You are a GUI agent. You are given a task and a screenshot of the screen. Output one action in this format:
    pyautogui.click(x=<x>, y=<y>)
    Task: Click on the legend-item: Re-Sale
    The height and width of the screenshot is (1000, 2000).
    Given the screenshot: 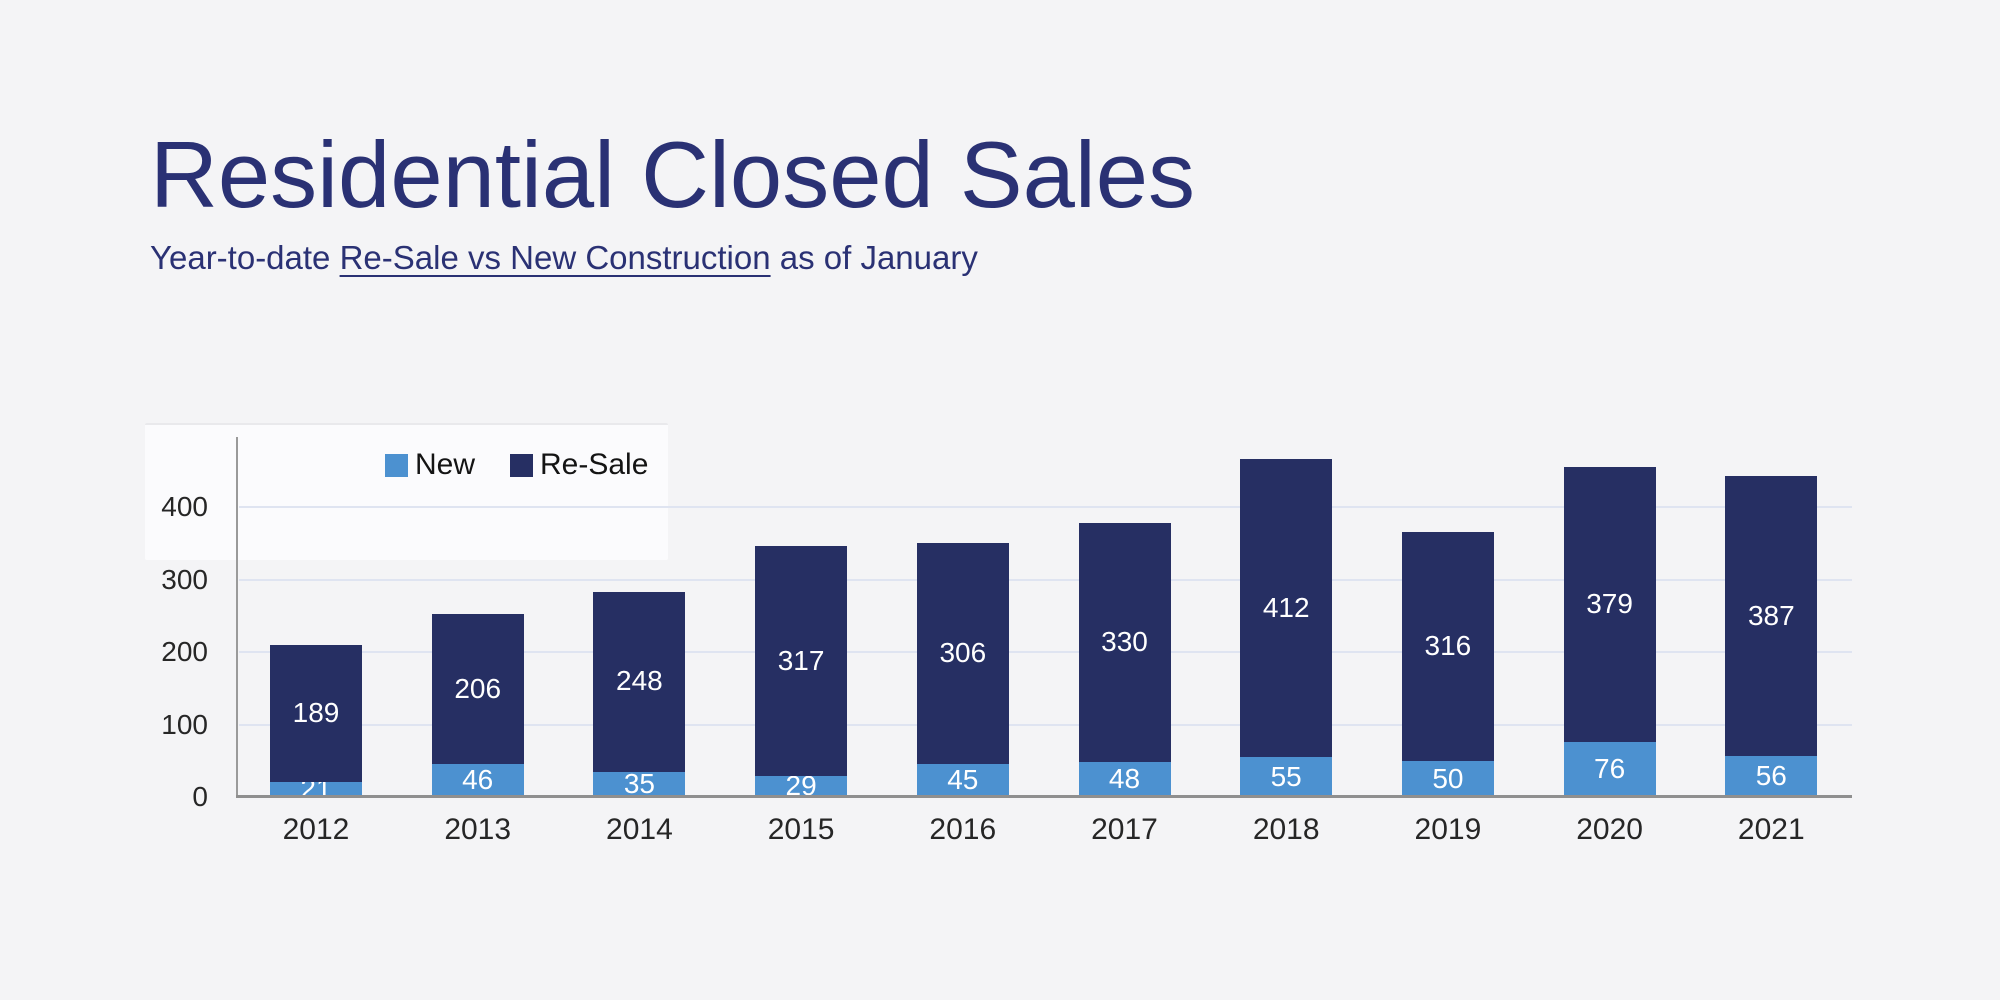 What is the action you would take?
    pyautogui.click(x=579, y=465)
    